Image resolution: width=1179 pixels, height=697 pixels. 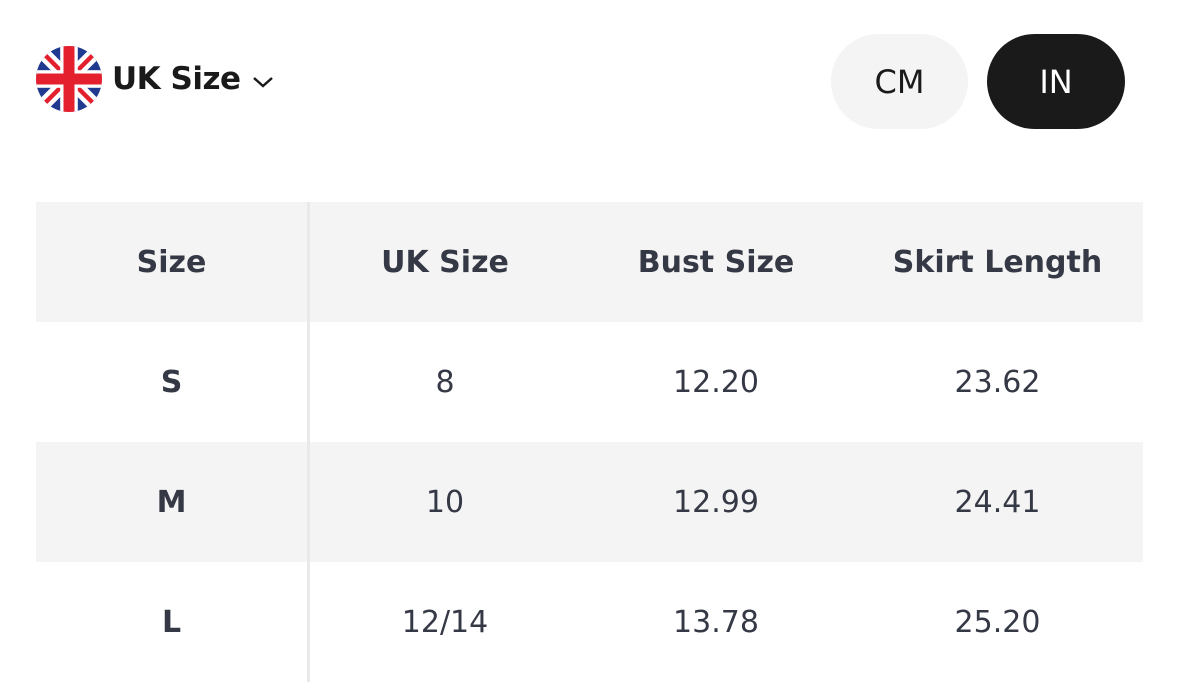 What do you see at coordinates (69, 79) in the screenshot?
I see `uk-flag-icon` at bounding box center [69, 79].